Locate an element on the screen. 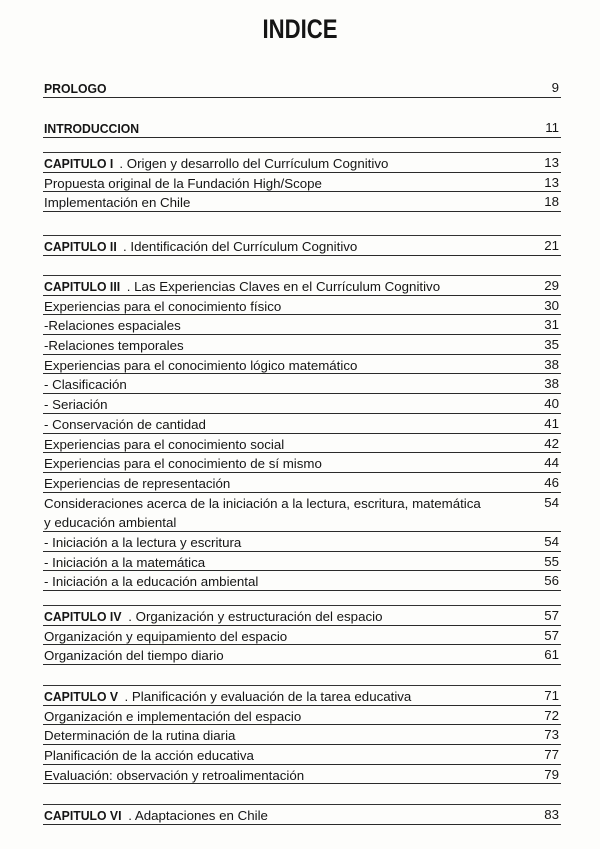 The width and height of the screenshot is (600, 849). chapter-label: PROLOGO is located at coordinates (75, 88).